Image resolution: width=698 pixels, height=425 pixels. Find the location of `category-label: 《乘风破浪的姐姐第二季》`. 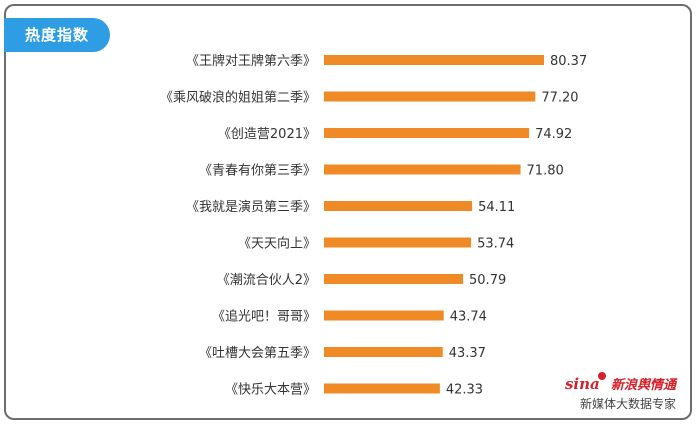

category-label: 《乘风破浪的姐姐第二季》 is located at coordinates (238, 98).